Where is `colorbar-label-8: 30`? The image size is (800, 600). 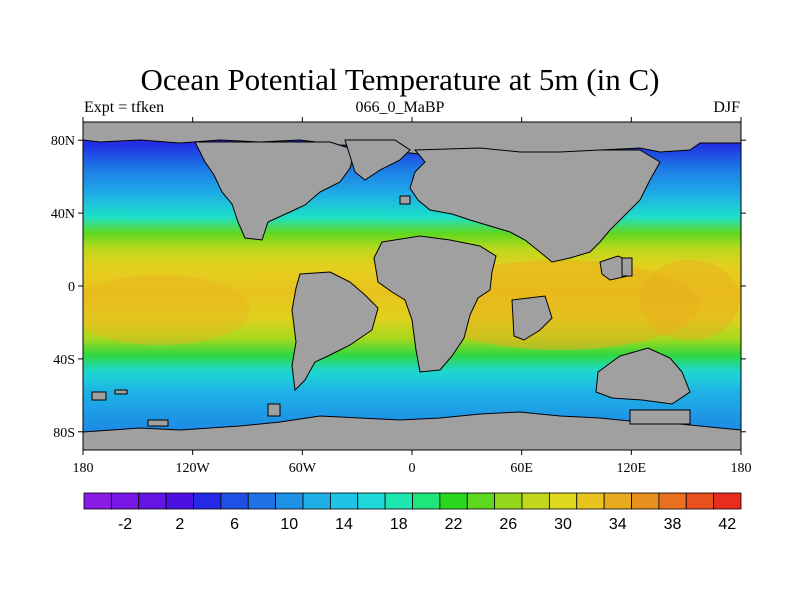 colorbar-label-8: 30 is located at coordinates (563, 524).